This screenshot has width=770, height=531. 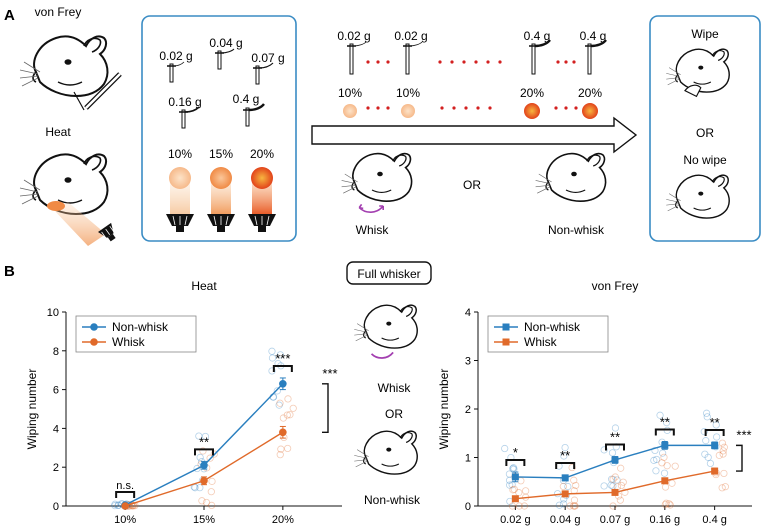 What do you see at coordinates (665, 520) in the screenshot?
I see `x-tick-label: 0.16 g` at bounding box center [665, 520].